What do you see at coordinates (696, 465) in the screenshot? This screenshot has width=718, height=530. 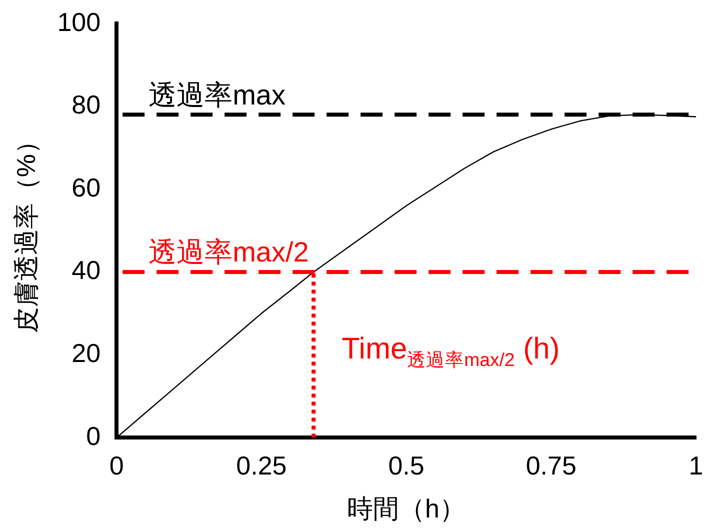 I see `x-tick-label: 1` at bounding box center [696, 465].